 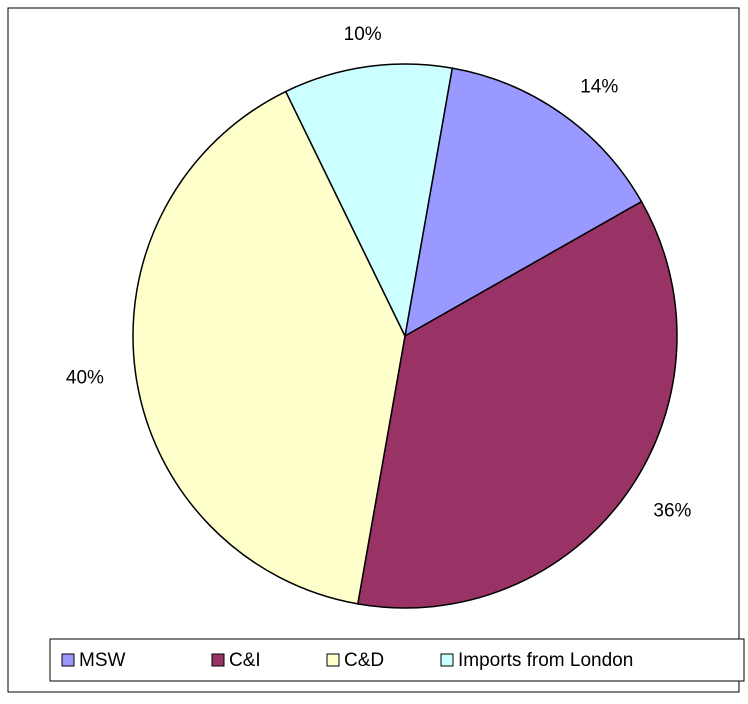 I want to click on legend-box, so click(x=397, y=660).